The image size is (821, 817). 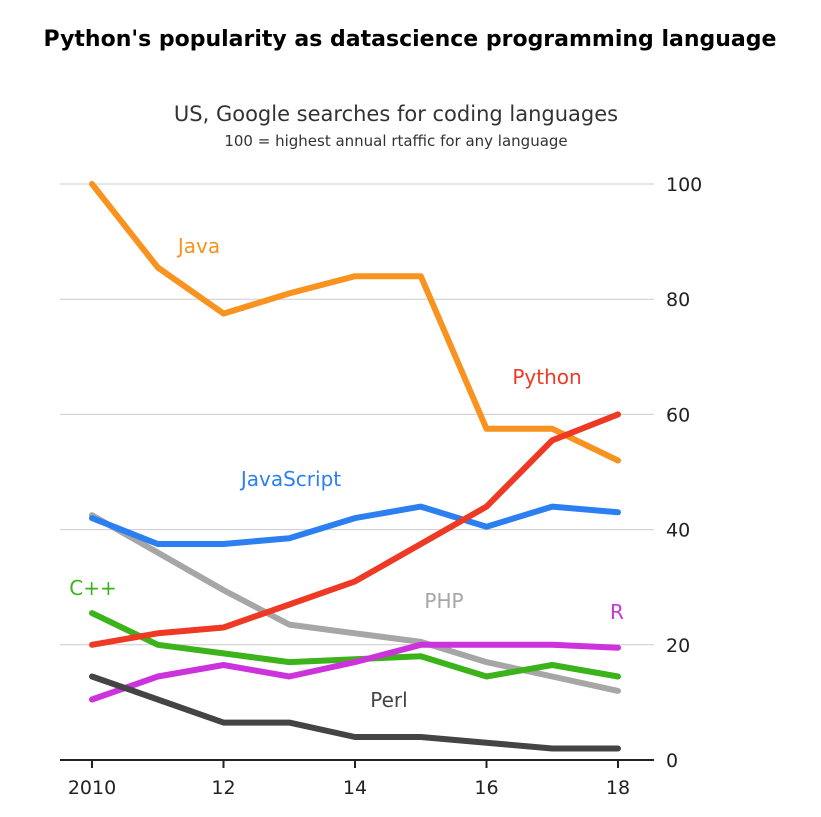 What do you see at coordinates (355, 712) in the screenshot?
I see `series-line-perl` at bounding box center [355, 712].